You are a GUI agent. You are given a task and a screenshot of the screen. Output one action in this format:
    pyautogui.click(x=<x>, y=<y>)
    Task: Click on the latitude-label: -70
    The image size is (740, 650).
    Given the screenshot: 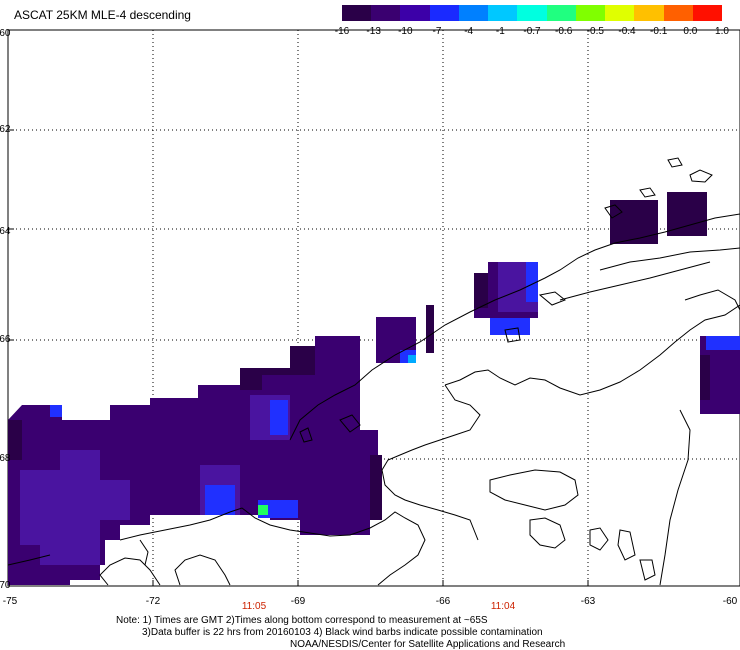 What is the action you would take?
    pyautogui.click(x=5, y=585)
    